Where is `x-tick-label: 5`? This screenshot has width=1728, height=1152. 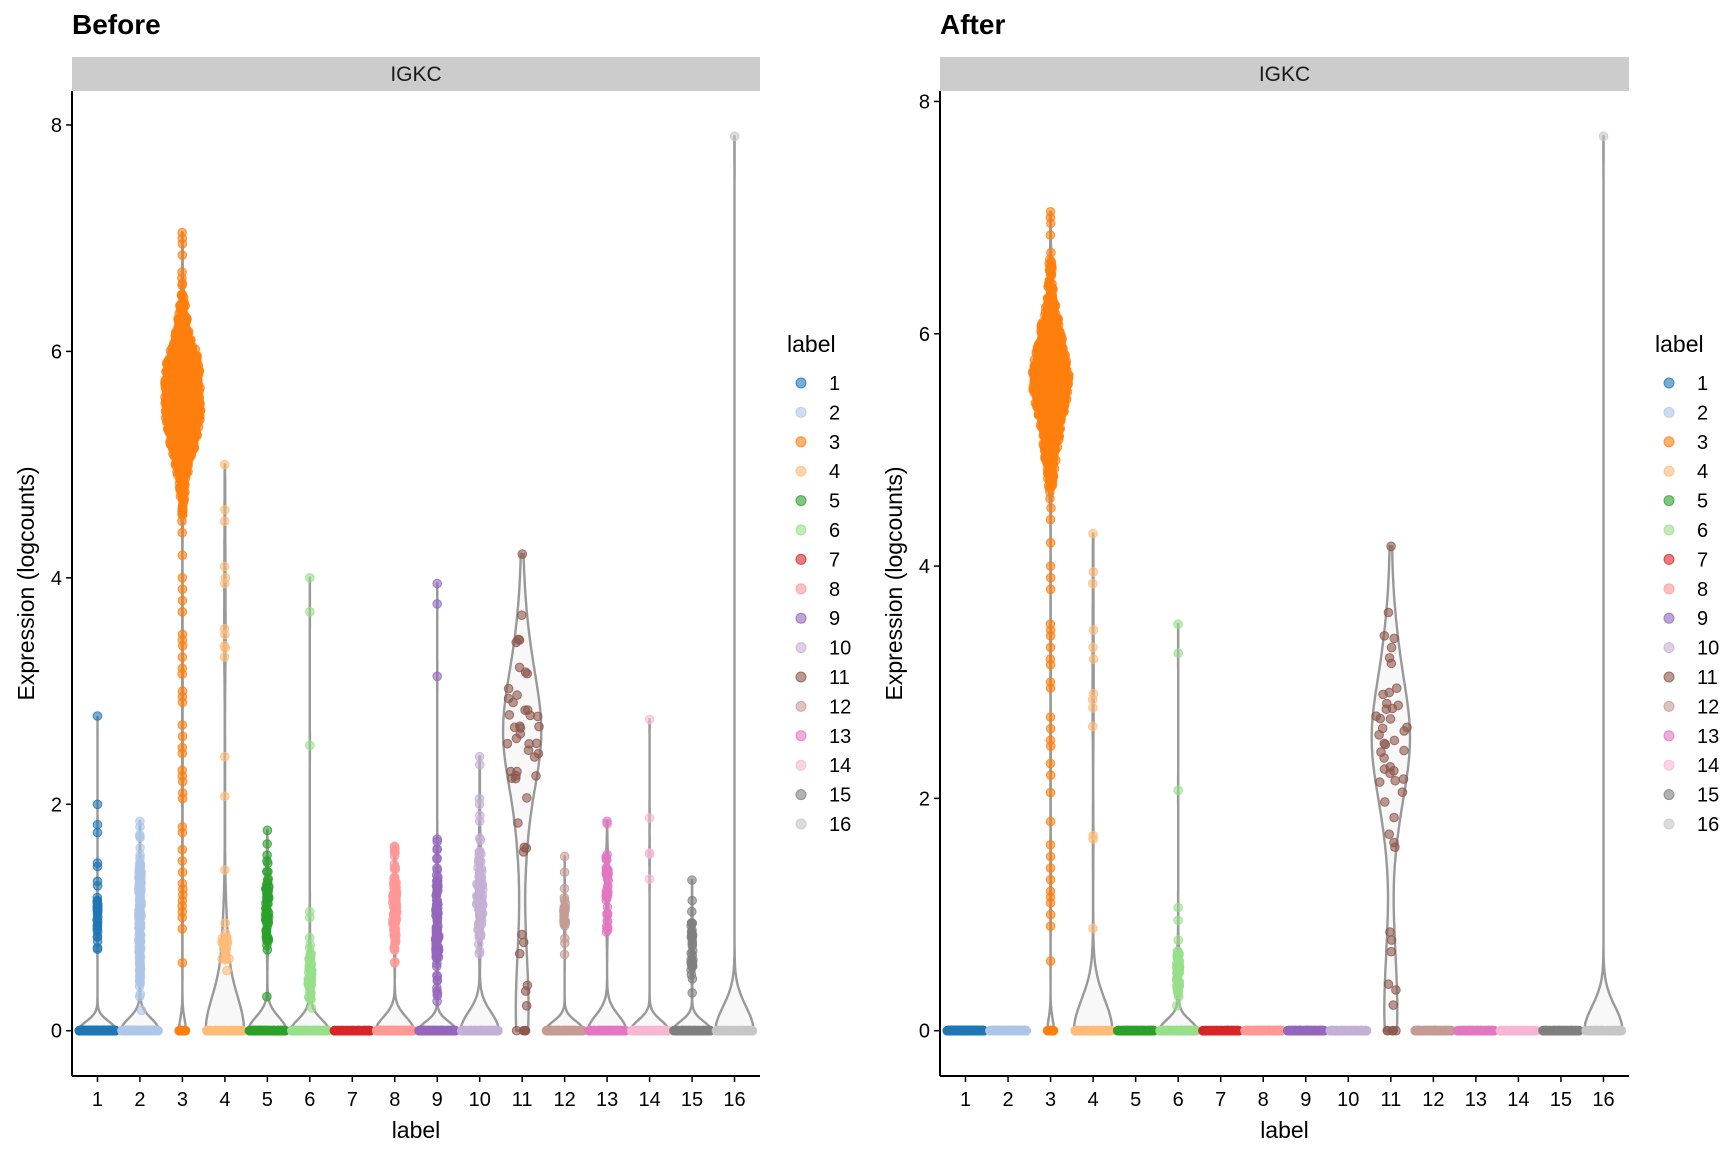 x-tick-label: 5 is located at coordinates (267, 1100).